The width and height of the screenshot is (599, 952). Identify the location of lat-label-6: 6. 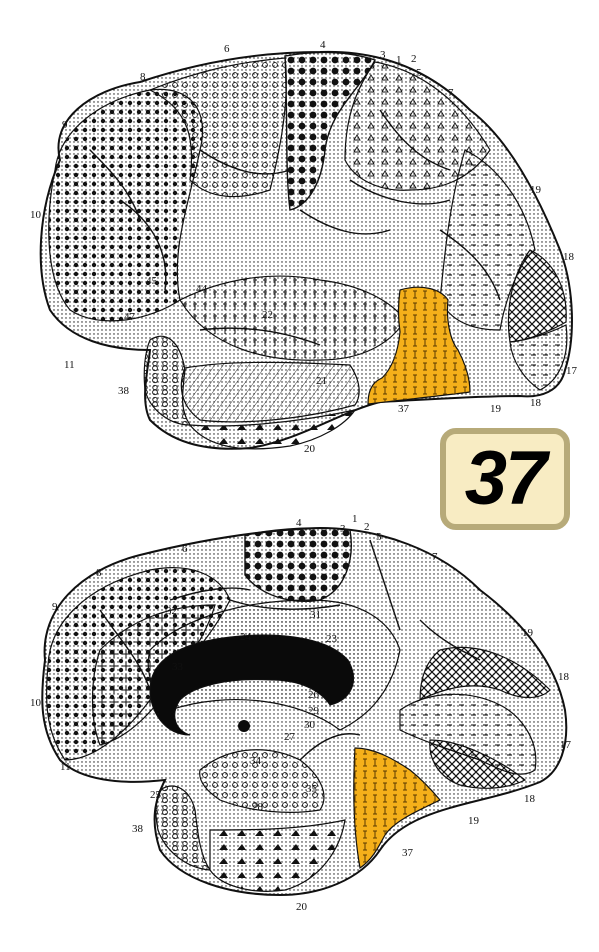
(227, 49).